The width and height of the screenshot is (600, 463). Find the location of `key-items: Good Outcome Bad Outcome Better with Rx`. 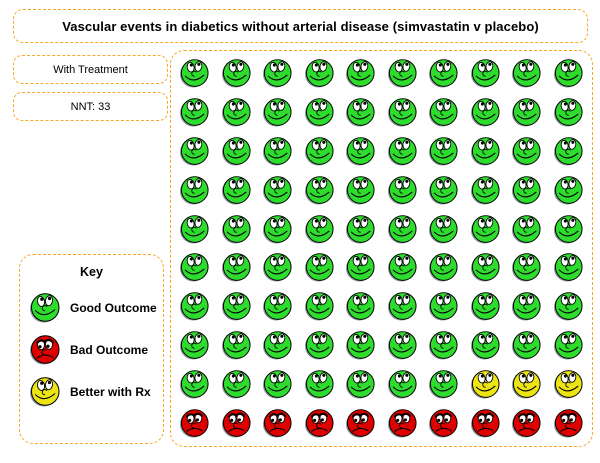

key-items: Good Outcome Bad Outcome Better with Rx is located at coordinates (91, 350).